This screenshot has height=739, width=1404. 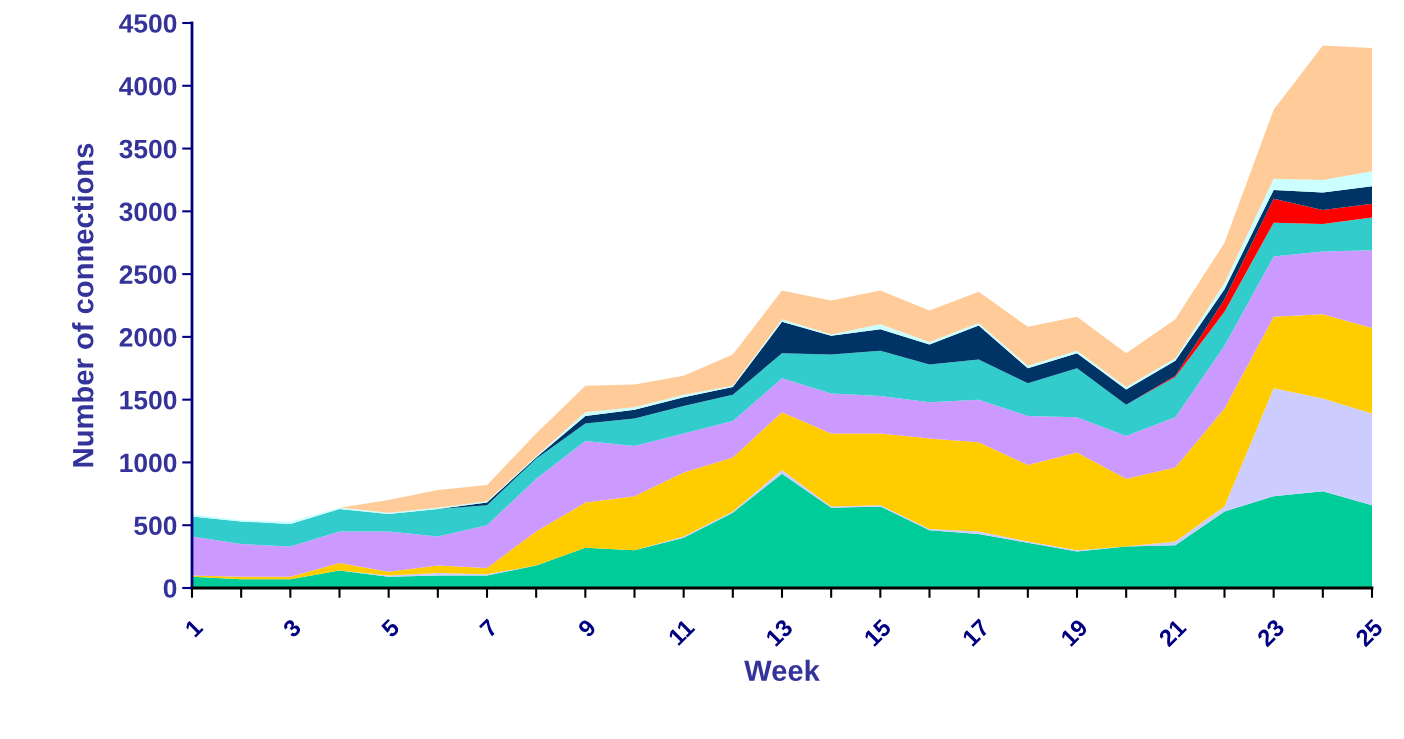 What do you see at coordinates (155, 526) in the screenshot?
I see `y-tick-label: 500` at bounding box center [155, 526].